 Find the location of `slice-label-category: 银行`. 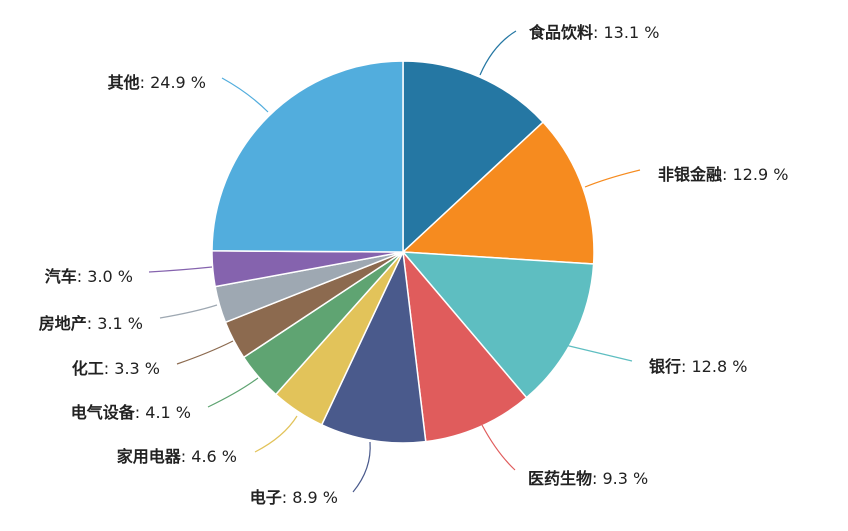

slice-label-category: 银行 is located at coordinates (665, 366).